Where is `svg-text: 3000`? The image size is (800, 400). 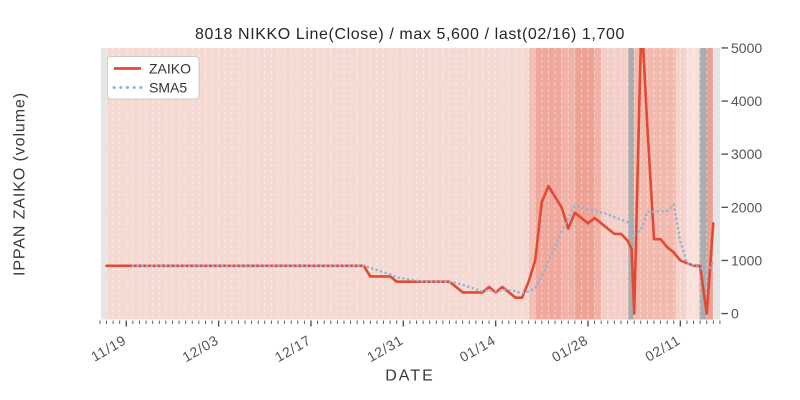 svg-text: 3000 is located at coordinates (746, 154).